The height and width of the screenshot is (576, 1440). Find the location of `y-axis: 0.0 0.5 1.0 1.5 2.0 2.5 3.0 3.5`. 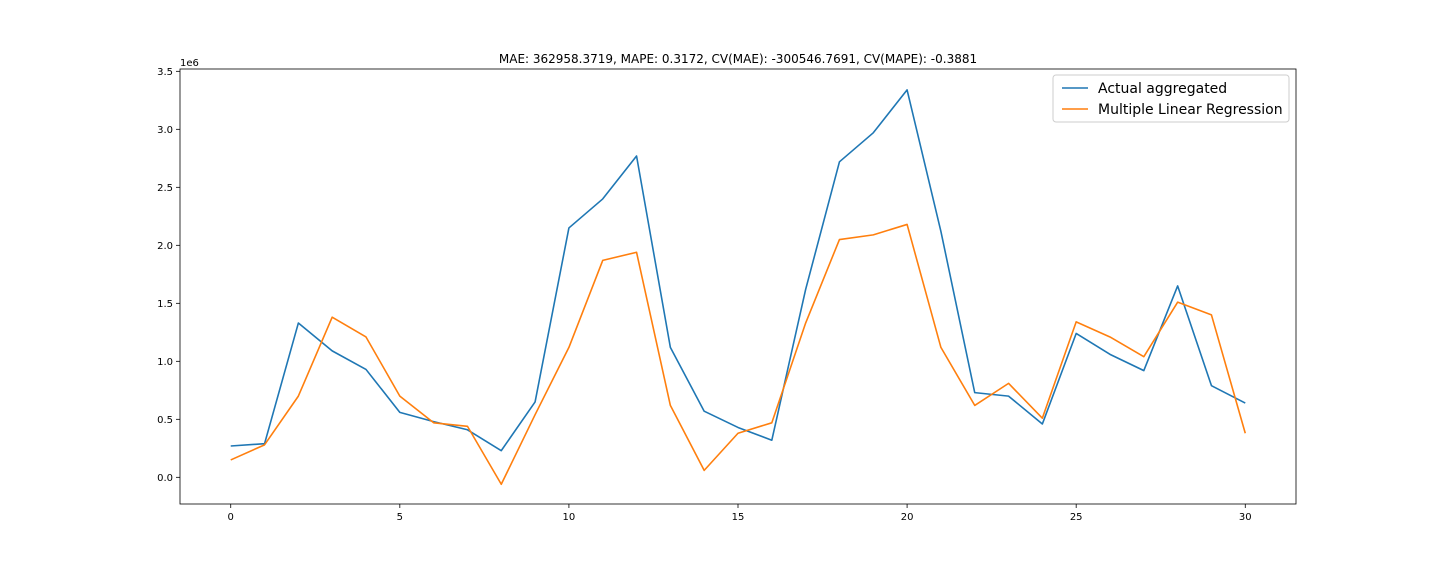

y-axis: 0.0 0.5 1.0 1.5 2.0 2.5 3.0 3.5 is located at coordinates (168, 275).